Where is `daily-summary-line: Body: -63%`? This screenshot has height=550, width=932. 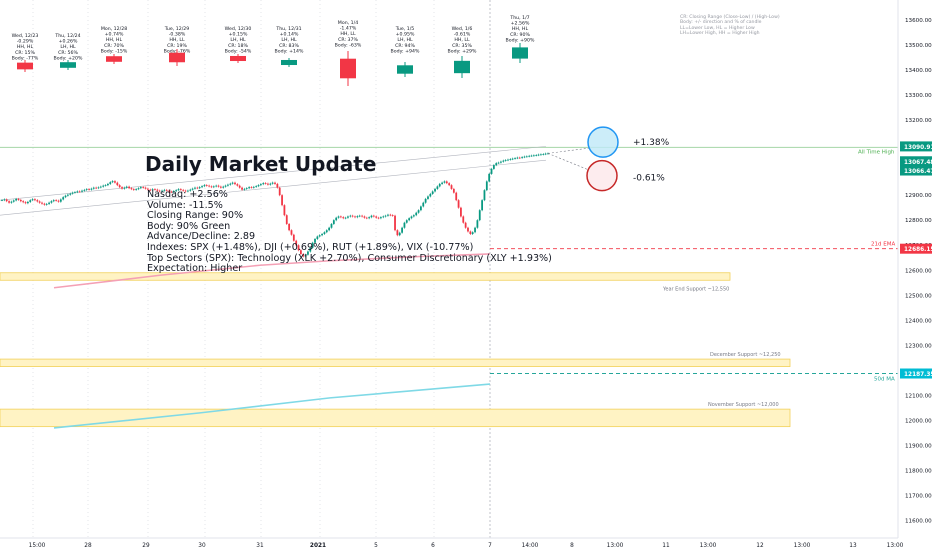 daily-summary-line: Body: -63% is located at coordinates (348, 45).